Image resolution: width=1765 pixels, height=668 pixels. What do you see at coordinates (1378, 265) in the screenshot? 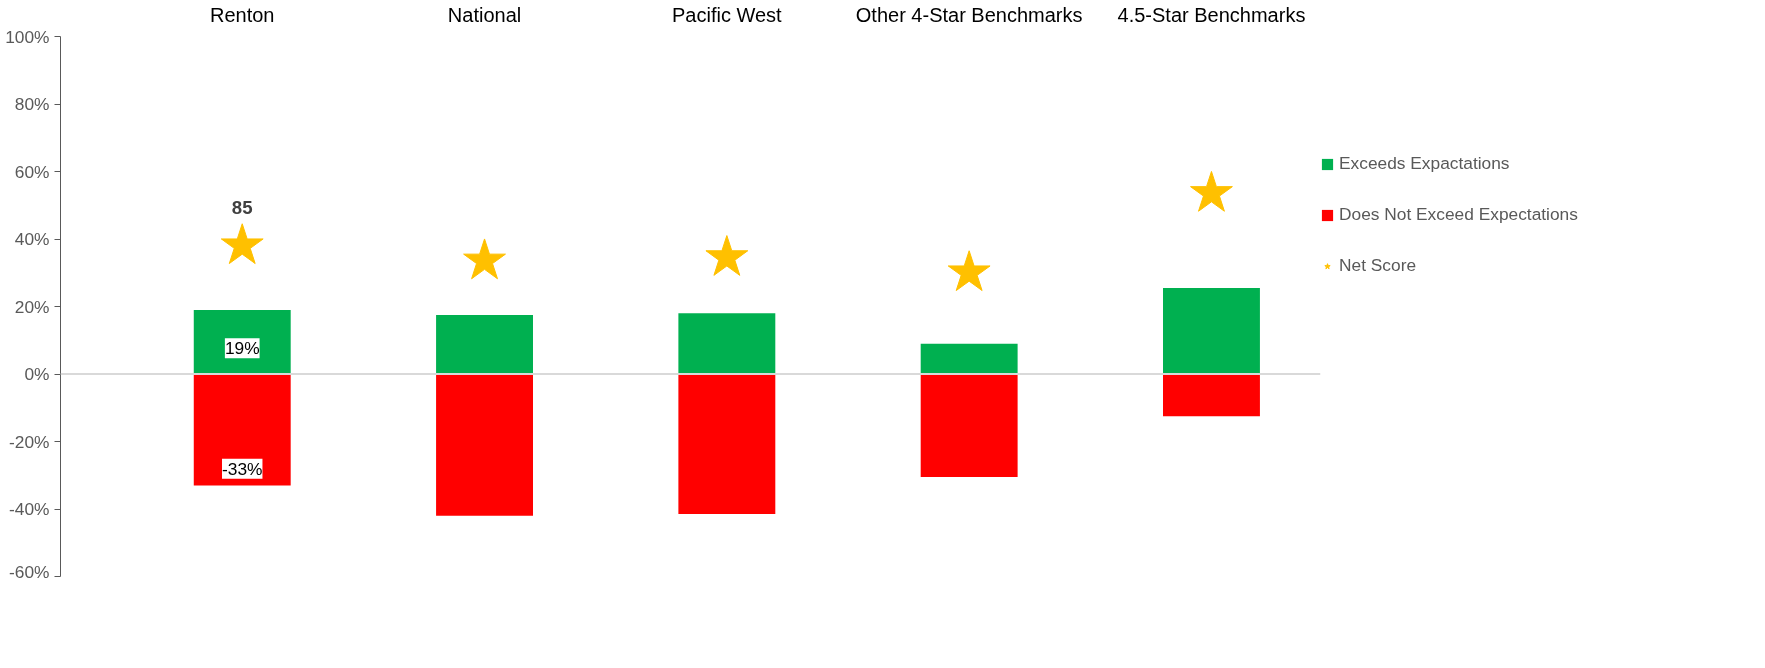
I see `legend-label: Net Score` at bounding box center [1378, 265].